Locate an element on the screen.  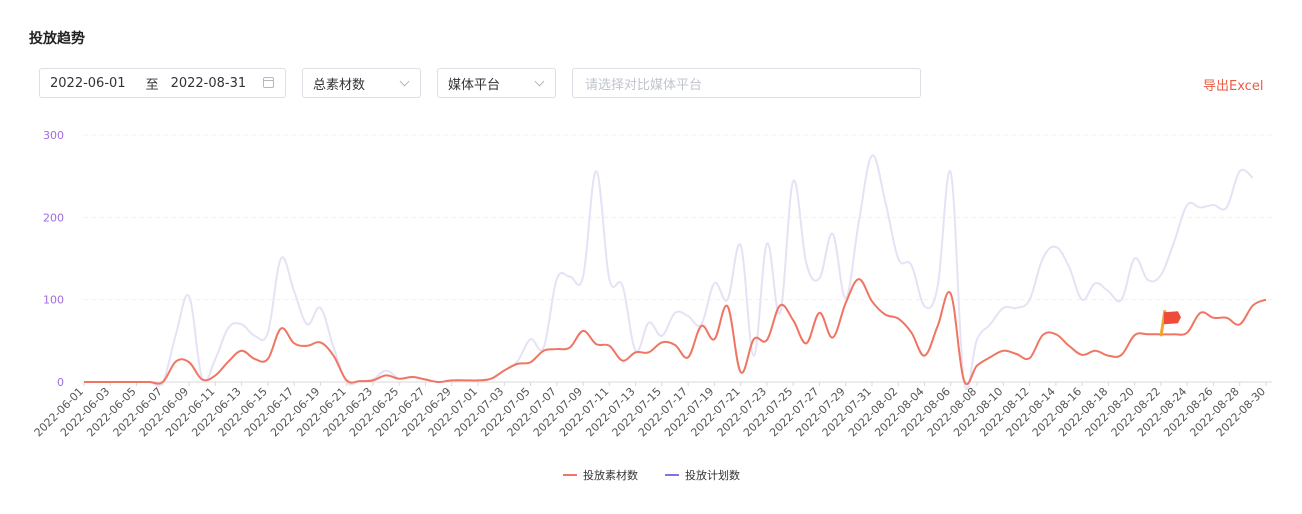
calendar-icon is located at coordinates (268, 82).